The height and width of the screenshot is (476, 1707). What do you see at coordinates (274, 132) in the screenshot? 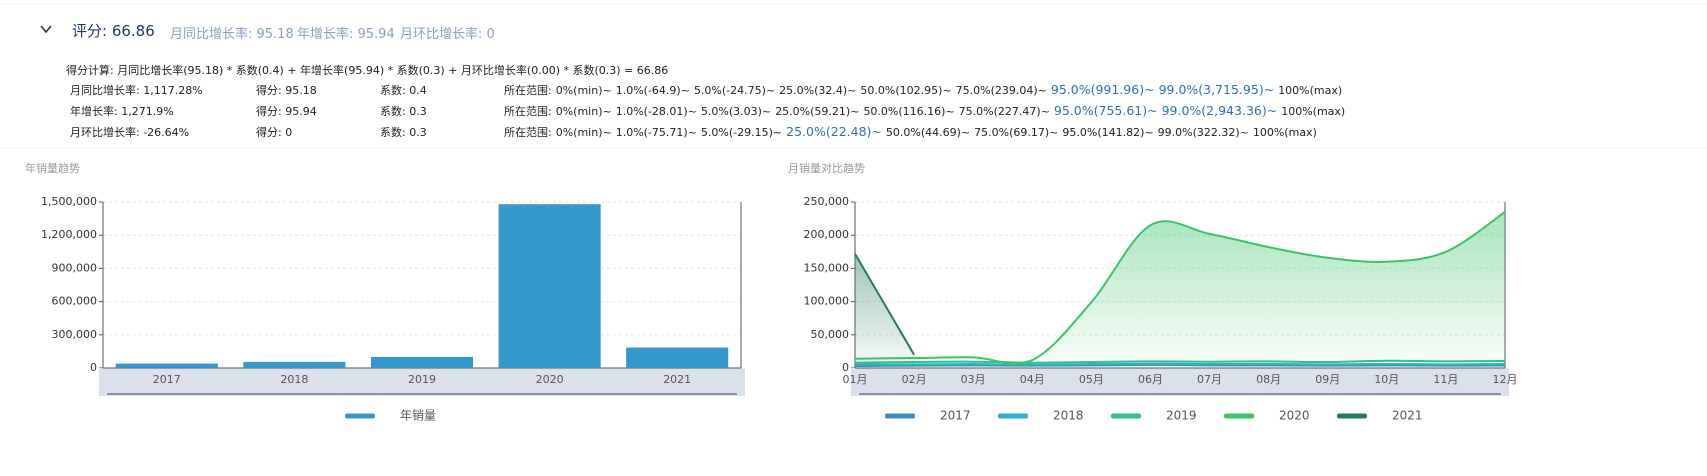
I see `row-score: 得分: 0` at bounding box center [274, 132].